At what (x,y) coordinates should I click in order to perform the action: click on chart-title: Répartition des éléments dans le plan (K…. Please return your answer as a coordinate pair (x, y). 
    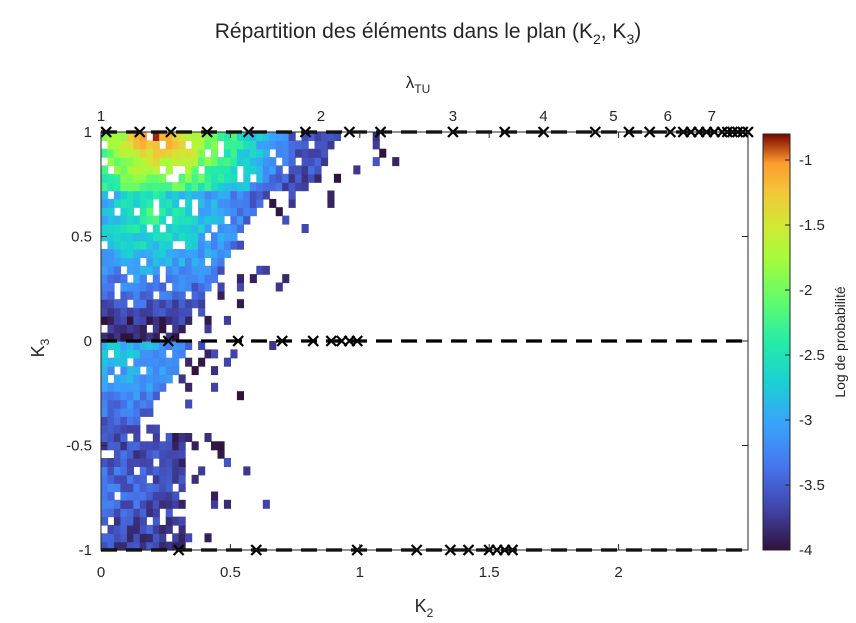
    Looking at the image, I should click on (428, 33).